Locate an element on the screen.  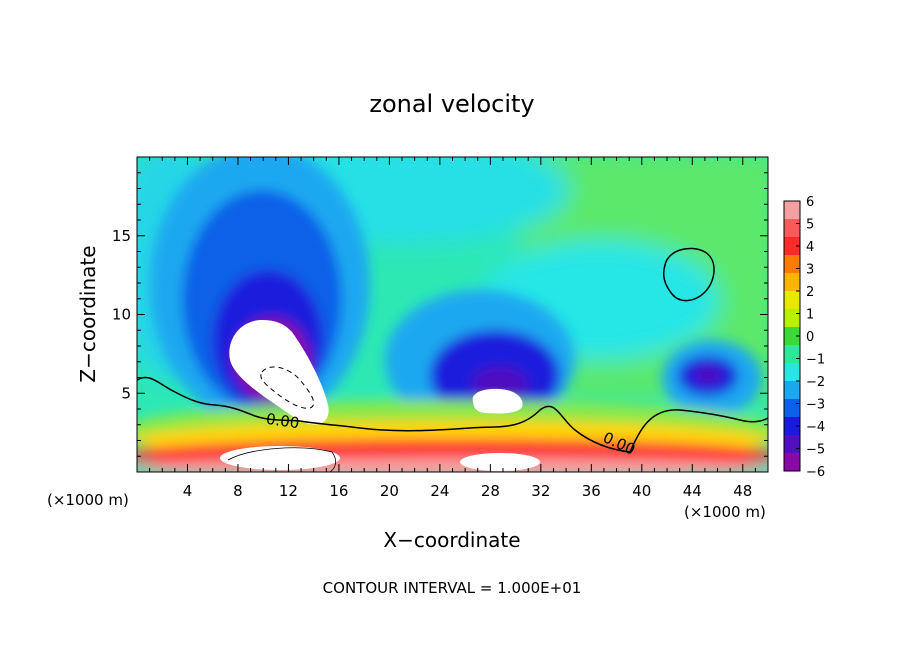
colorbar-label: −3 is located at coordinates (815, 405).